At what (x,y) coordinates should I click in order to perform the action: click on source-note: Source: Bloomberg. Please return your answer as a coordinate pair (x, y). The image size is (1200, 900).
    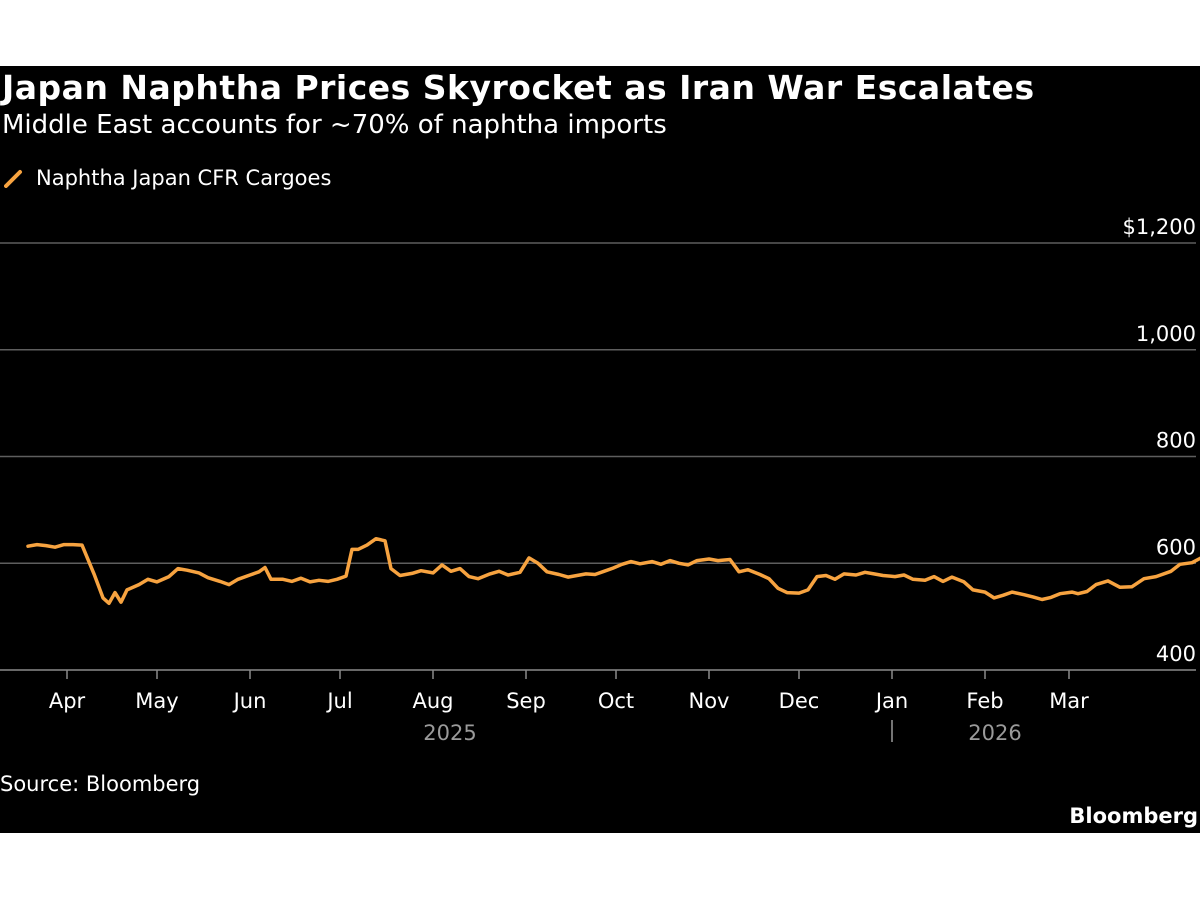
    Looking at the image, I should click on (100, 784).